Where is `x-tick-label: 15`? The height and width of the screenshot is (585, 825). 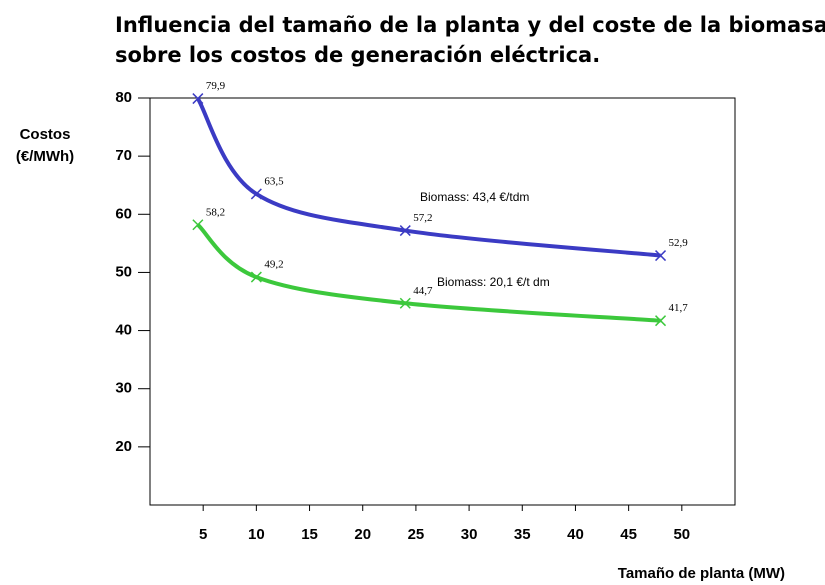
x-tick-label: 15 is located at coordinates (309, 534).